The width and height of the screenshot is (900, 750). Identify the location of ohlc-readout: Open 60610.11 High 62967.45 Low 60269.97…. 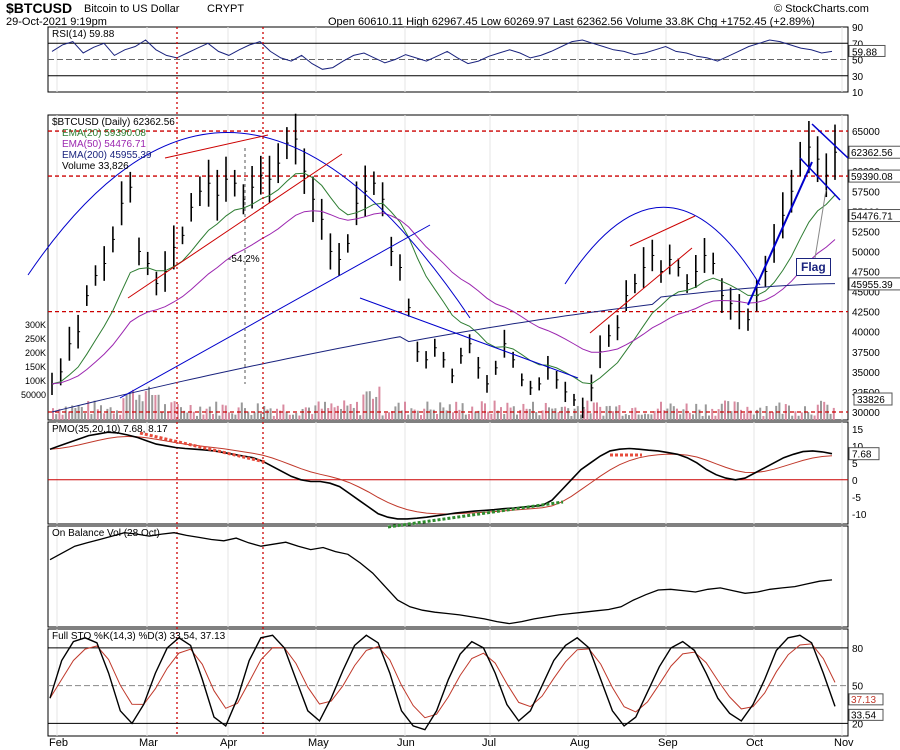
(571, 22).